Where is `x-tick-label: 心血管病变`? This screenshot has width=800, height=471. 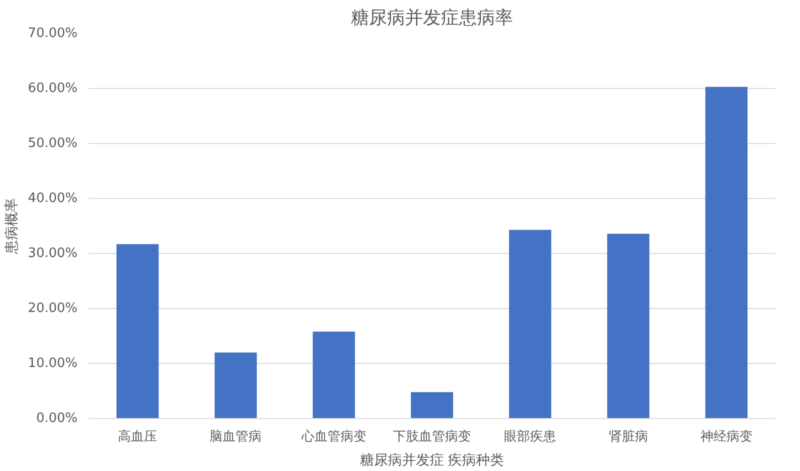 x-tick-label: 心血管病变 is located at coordinates (333, 436).